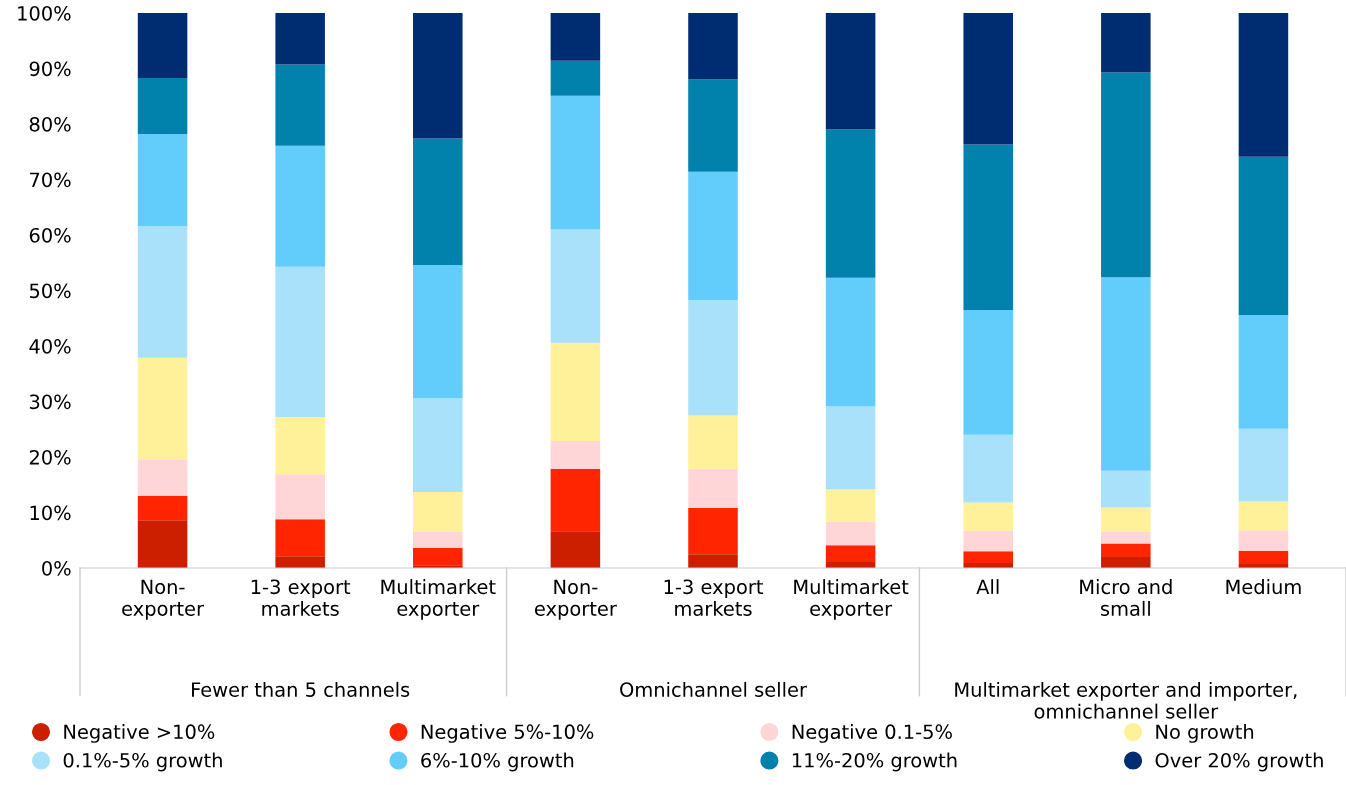 The image size is (1346, 785). I want to click on legend-label: 11%-20% growth, so click(874, 762).